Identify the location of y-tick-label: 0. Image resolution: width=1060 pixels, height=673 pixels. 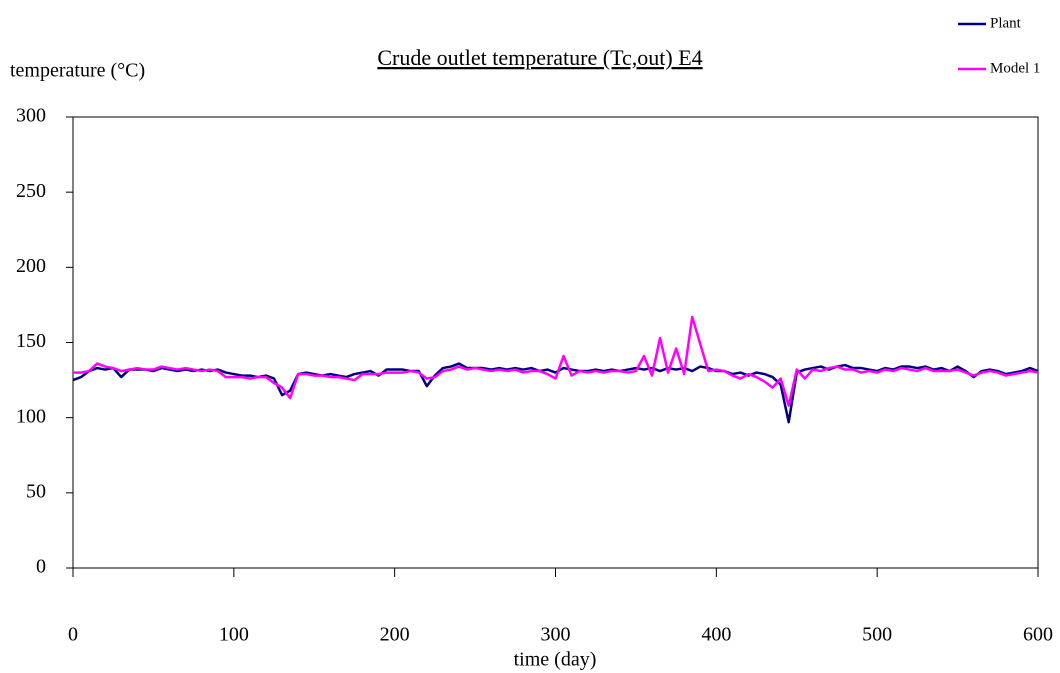
(41, 567).